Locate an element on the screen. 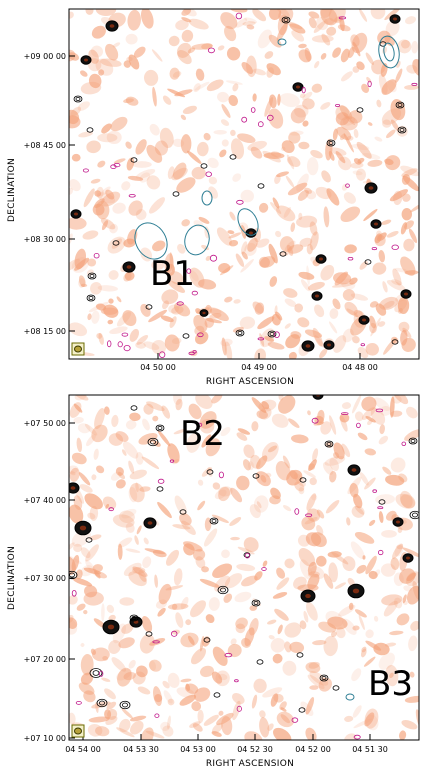 Image resolution: width=432 pixels, height=775 pixels. y-tick-label: +07 20 00 is located at coordinates (45, 659).